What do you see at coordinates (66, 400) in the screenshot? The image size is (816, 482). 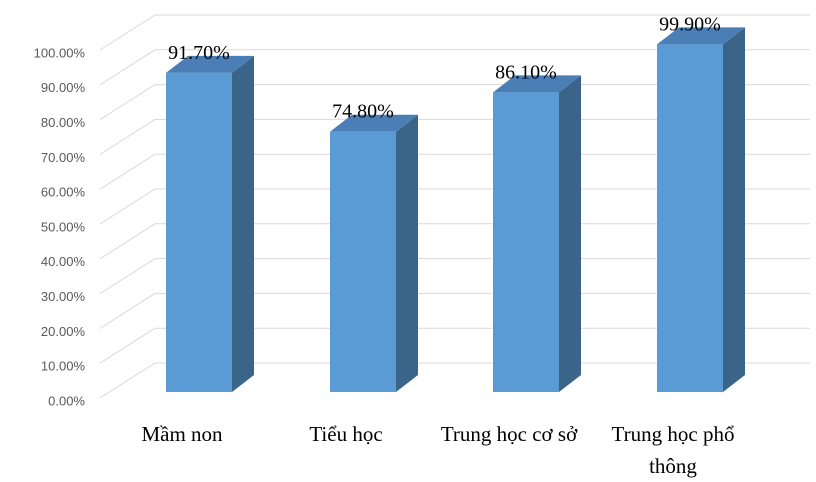 I see `y-tick-label: 0.00%` at bounding box center [66, 400].